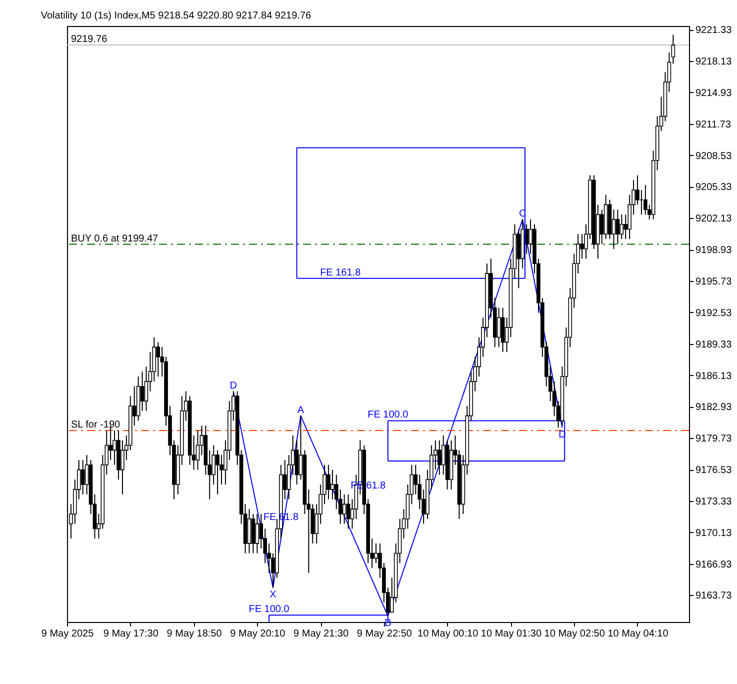 This screenshot has height=684, width=737. I want to click on y-tick-label: 9170.13, so click(714, 533).